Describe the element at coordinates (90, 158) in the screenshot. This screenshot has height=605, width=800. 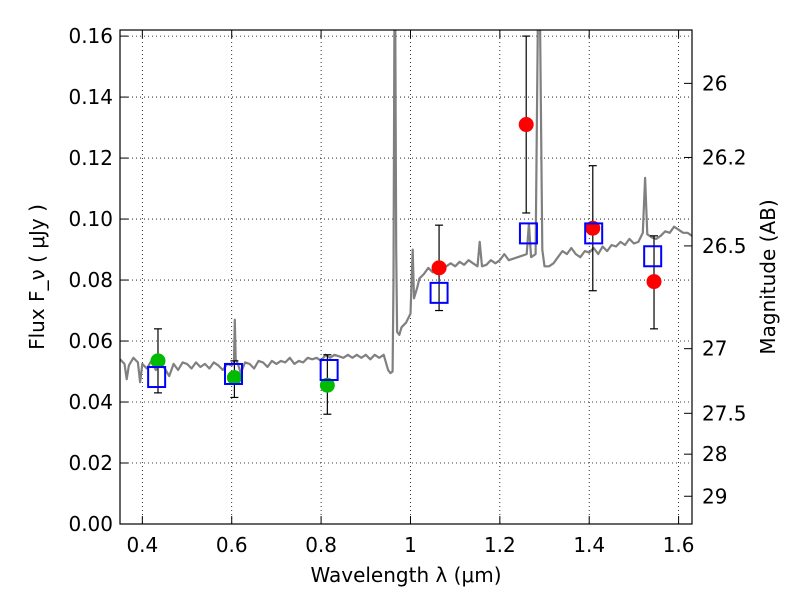
I see `y-tick-label: 0.12` at that location.